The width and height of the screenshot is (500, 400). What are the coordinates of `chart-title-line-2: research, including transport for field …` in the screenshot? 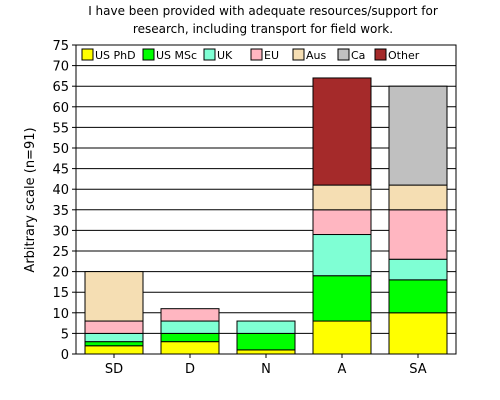 It's located at (263, 29).